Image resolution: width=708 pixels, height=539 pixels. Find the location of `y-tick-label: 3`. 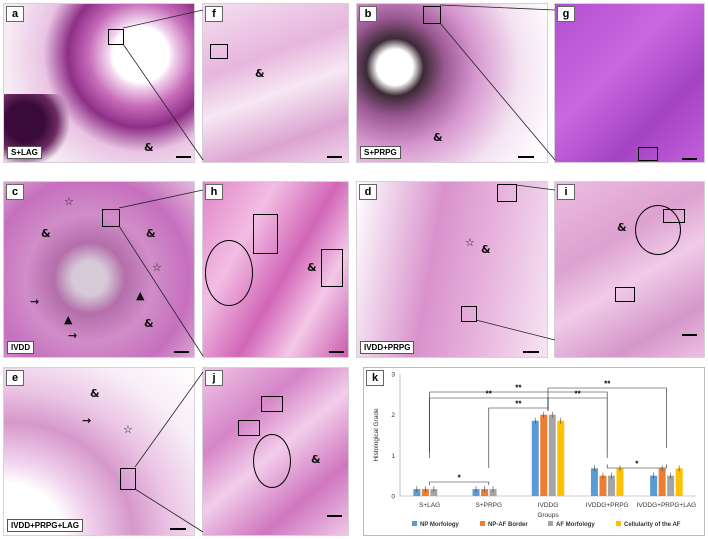

y-tick-label: 3 is located at coordinates (393, 375).